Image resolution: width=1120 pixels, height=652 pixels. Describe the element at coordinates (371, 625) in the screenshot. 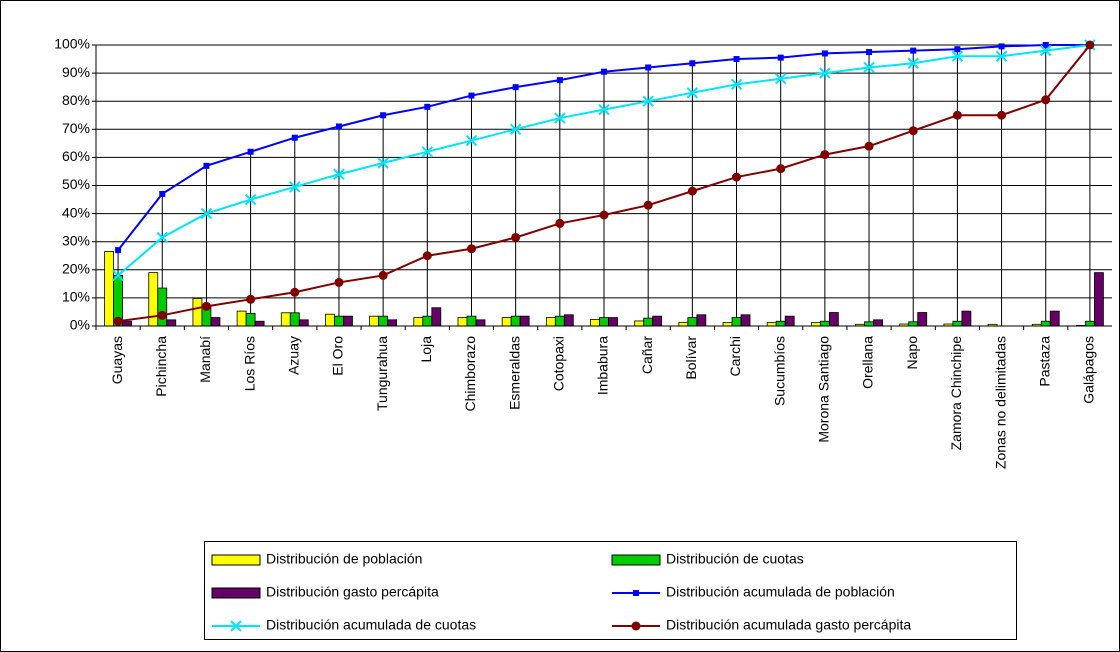

I see `legend-label: Distribución acumulada de cuotas` at that location.